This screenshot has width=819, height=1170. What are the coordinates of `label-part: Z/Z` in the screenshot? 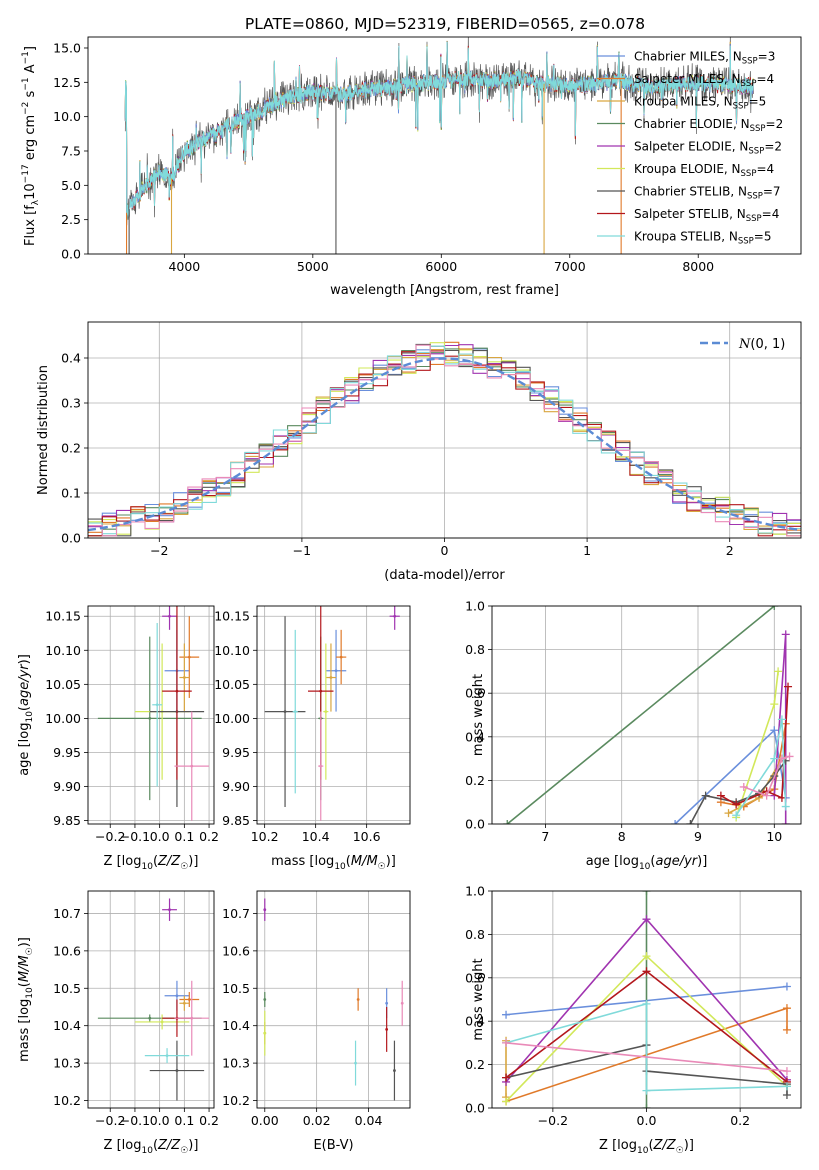 It's located at (169, 861).